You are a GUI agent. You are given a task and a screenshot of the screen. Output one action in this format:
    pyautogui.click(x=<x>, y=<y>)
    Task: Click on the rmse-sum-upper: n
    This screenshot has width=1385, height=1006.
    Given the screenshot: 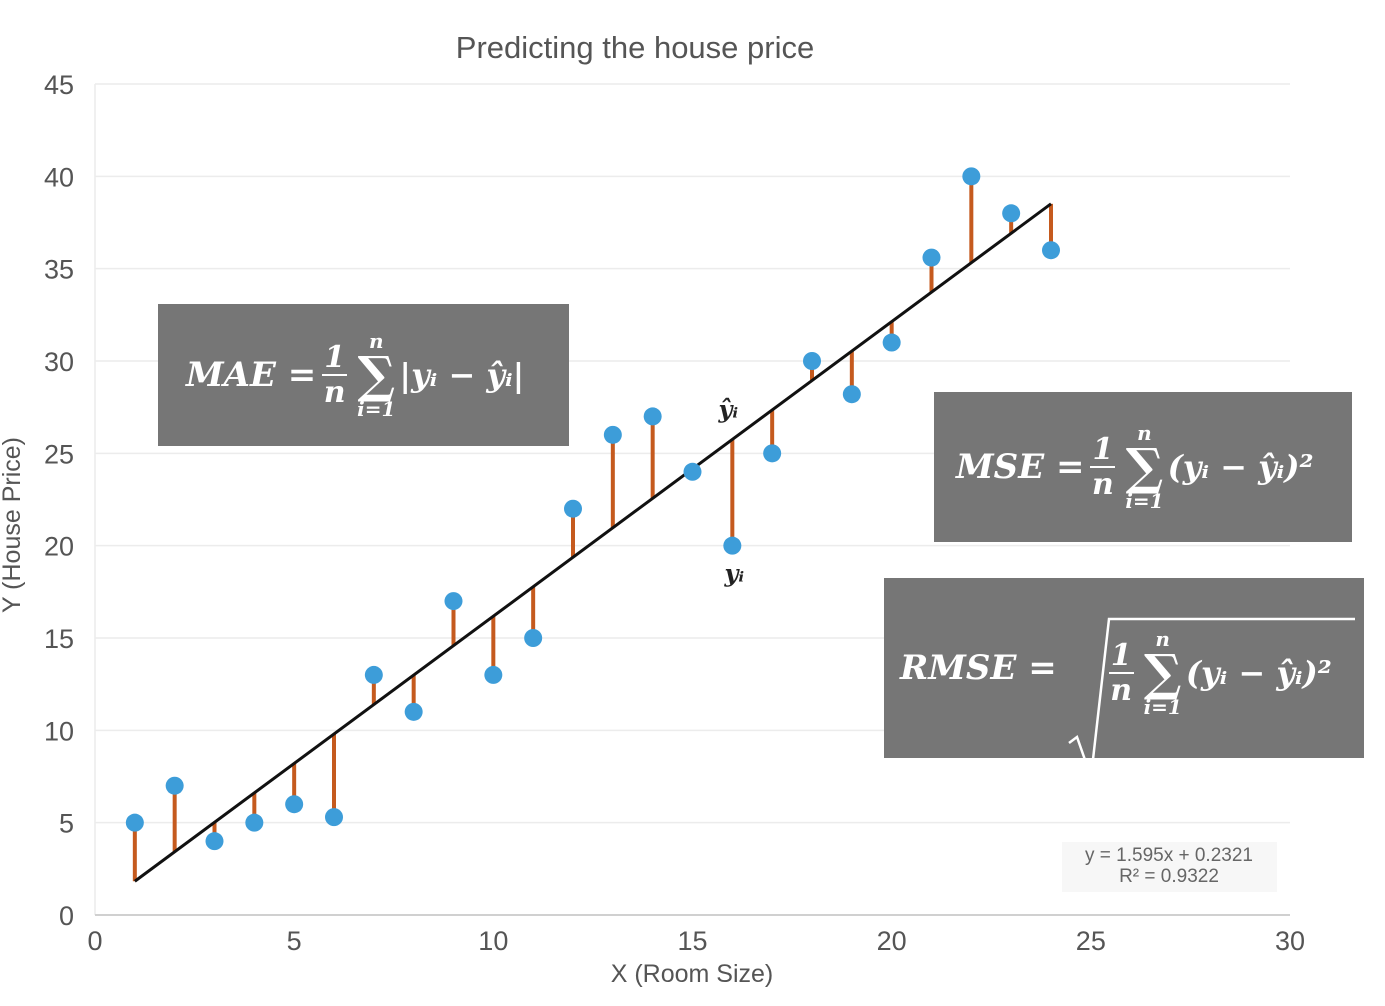 What is the action you would take?
    pyautogui.click(x=1162, y=639)
    